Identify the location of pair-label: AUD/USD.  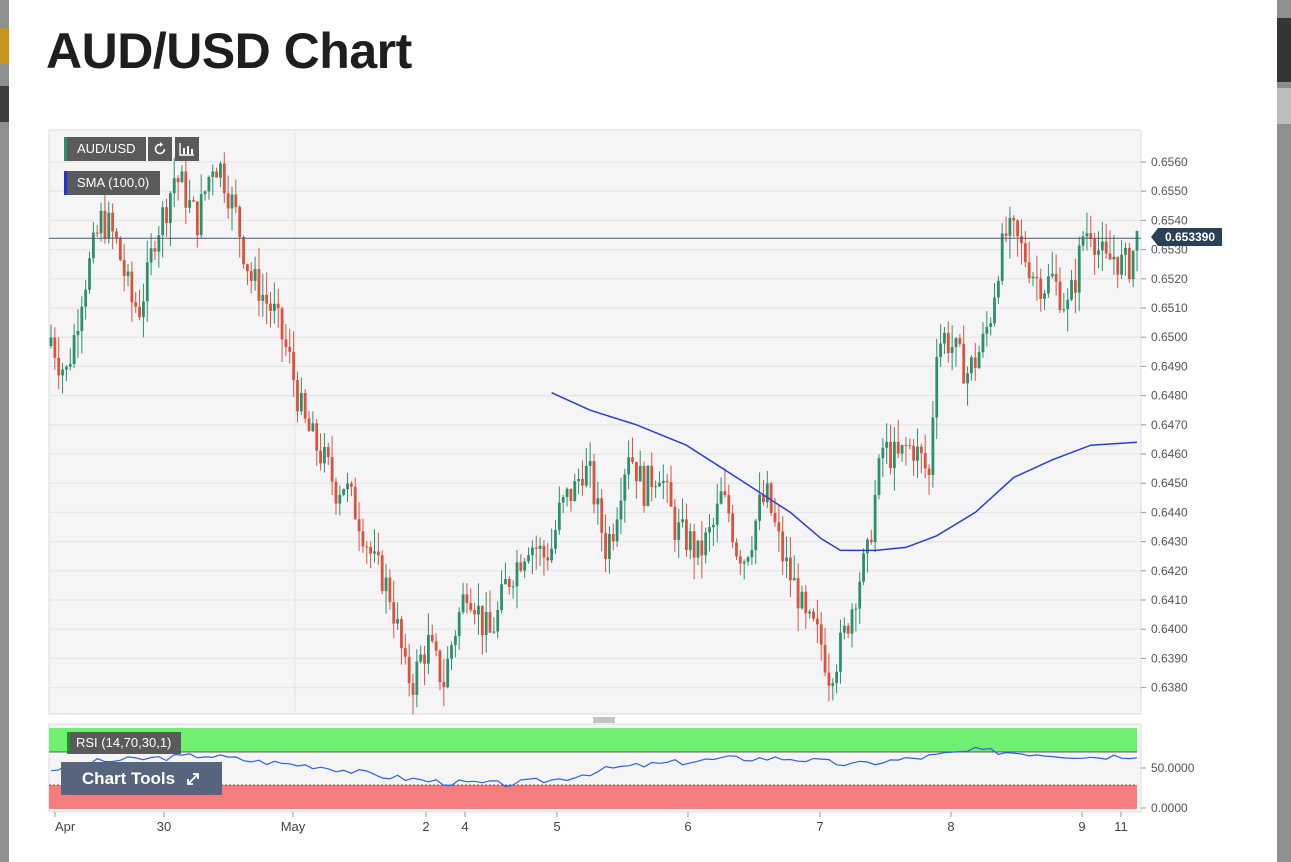
(105, 149).